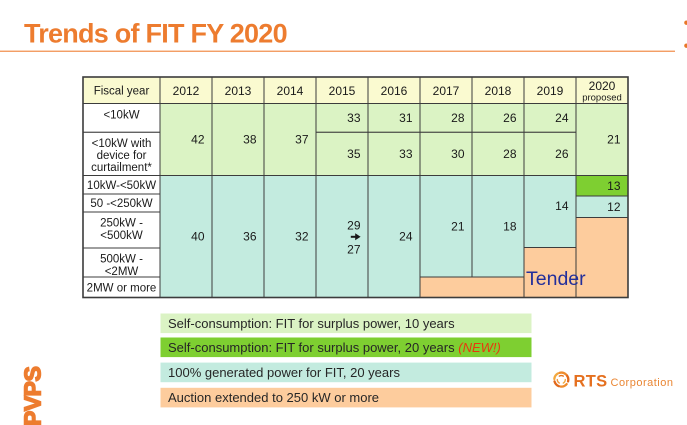  What do you see at coordinates (121, 186) in the screenshot?
I see `svg-text: 10kW-<50kW` at bounding box center [121, 186].